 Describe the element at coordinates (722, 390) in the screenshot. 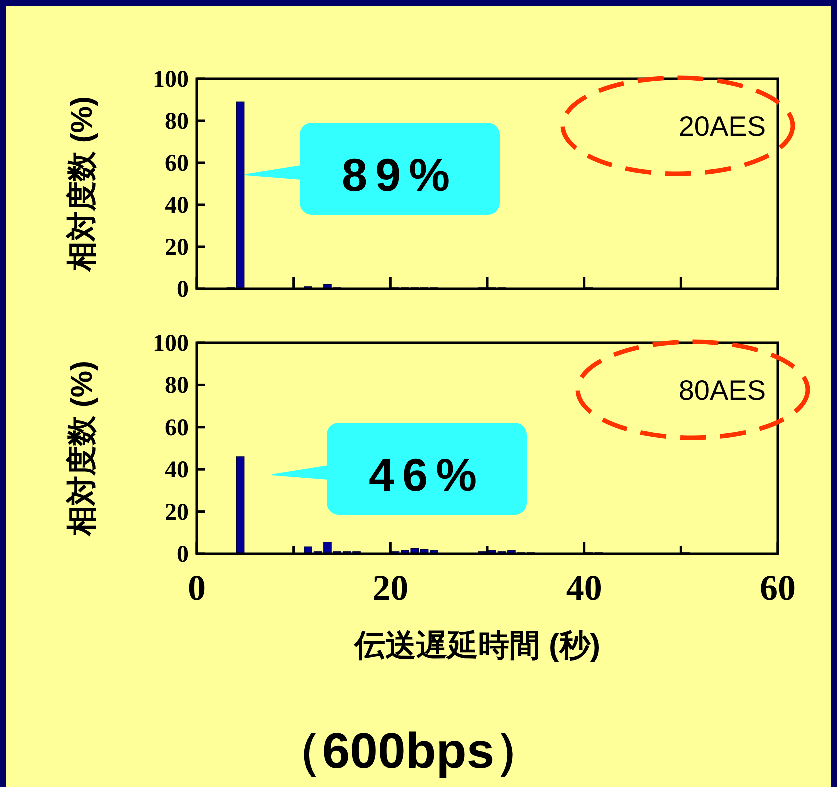

I see `annotation: 80AES` at that location.